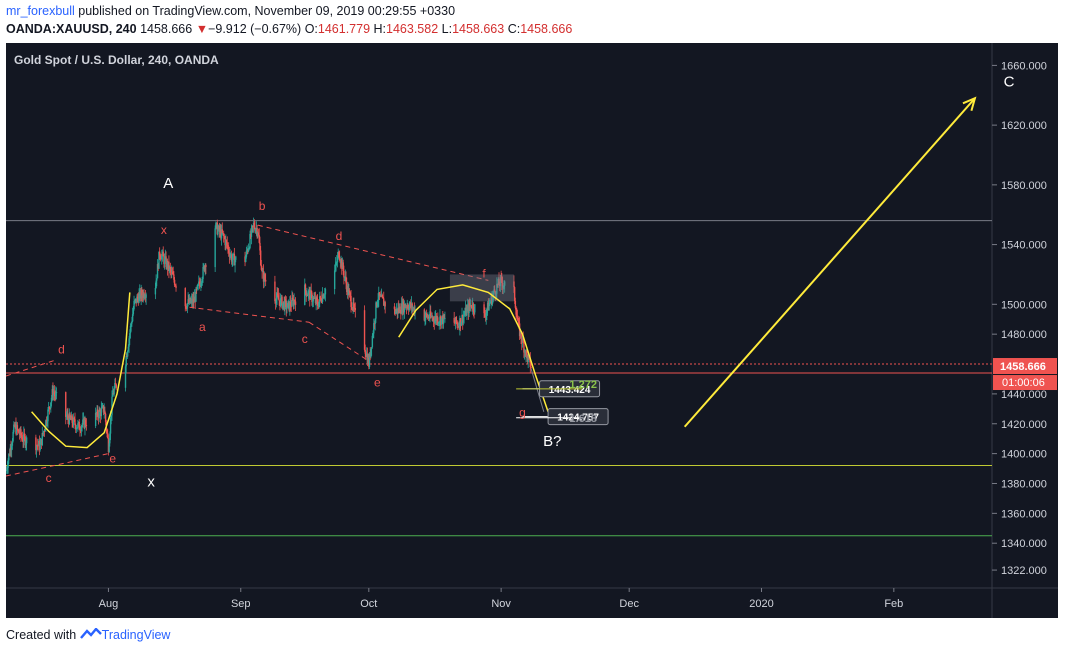  What do you see at coordinates (136, 635) in the screenshot?
I see `tradingview-brand: TradingView` at bounding box center [136, 635].